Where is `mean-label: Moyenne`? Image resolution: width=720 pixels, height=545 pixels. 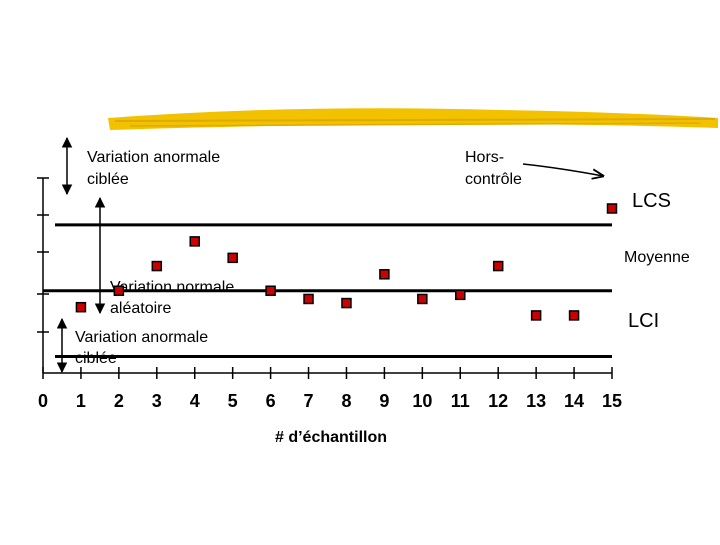
mean-label: Moyenne is located at coordinates (657, 257).